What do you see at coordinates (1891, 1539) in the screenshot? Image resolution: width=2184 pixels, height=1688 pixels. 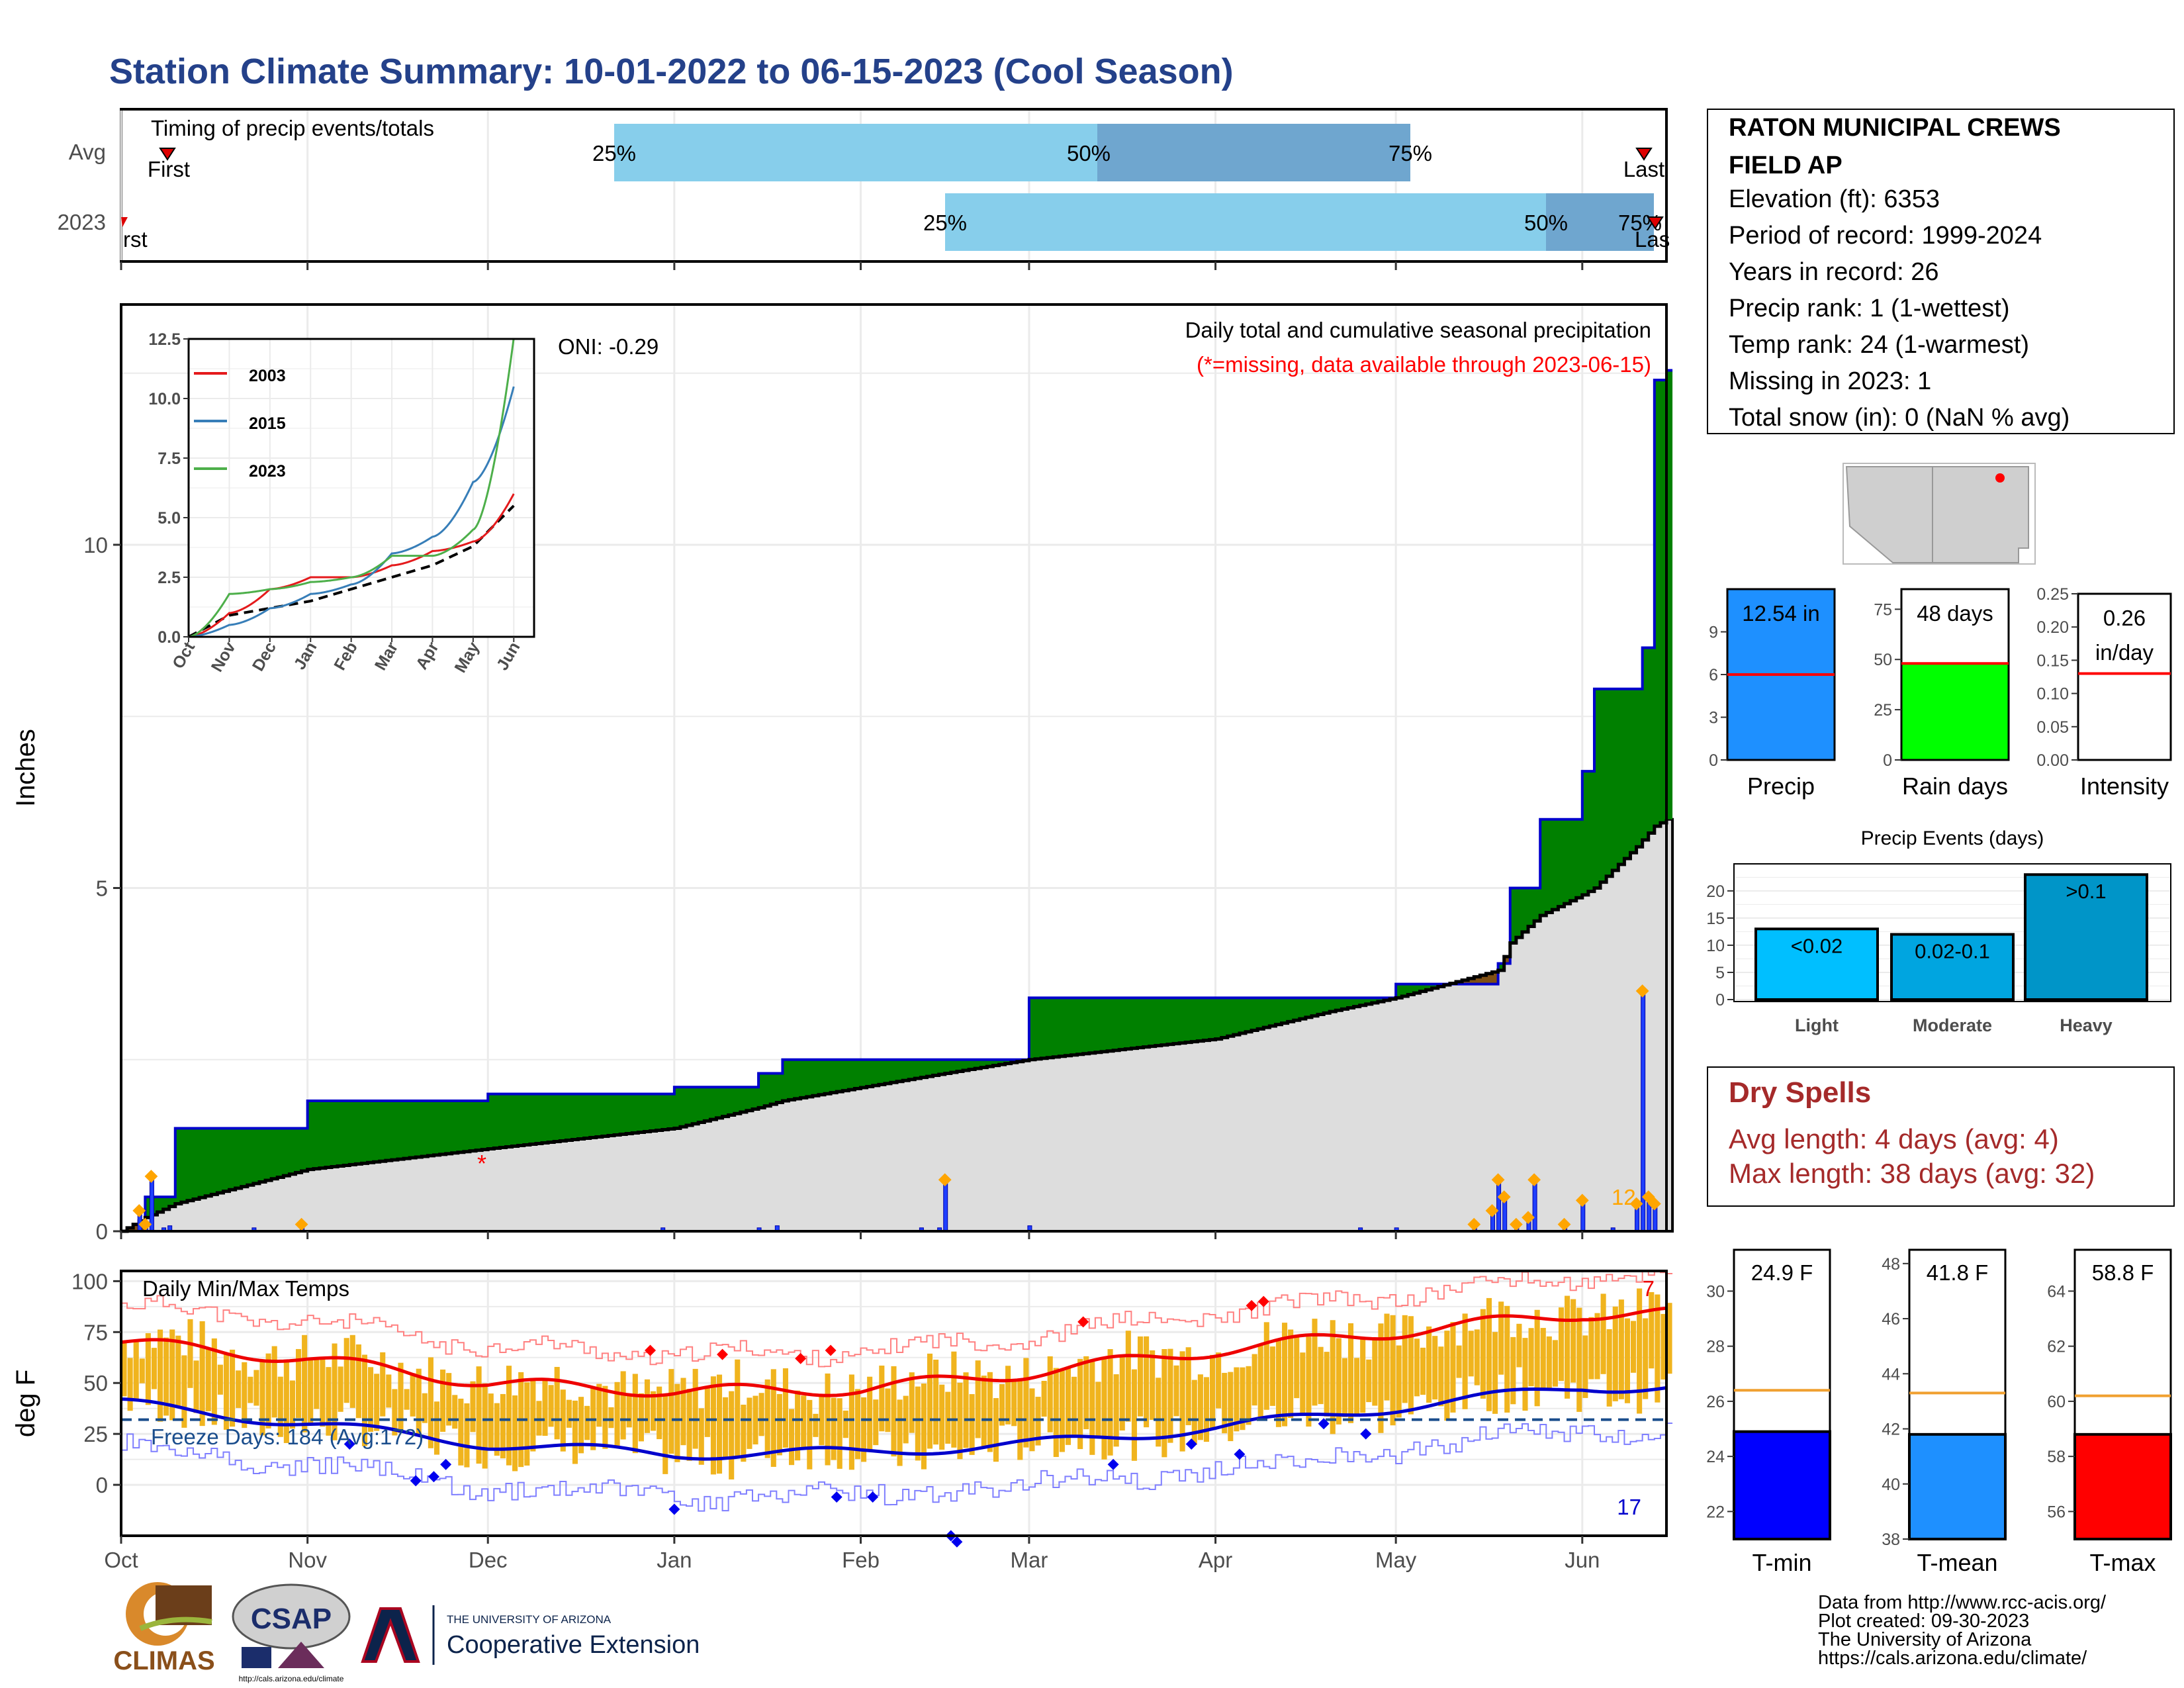 I see `temp-summary-tick-label: 38` at bounding box center [1891, 1539].